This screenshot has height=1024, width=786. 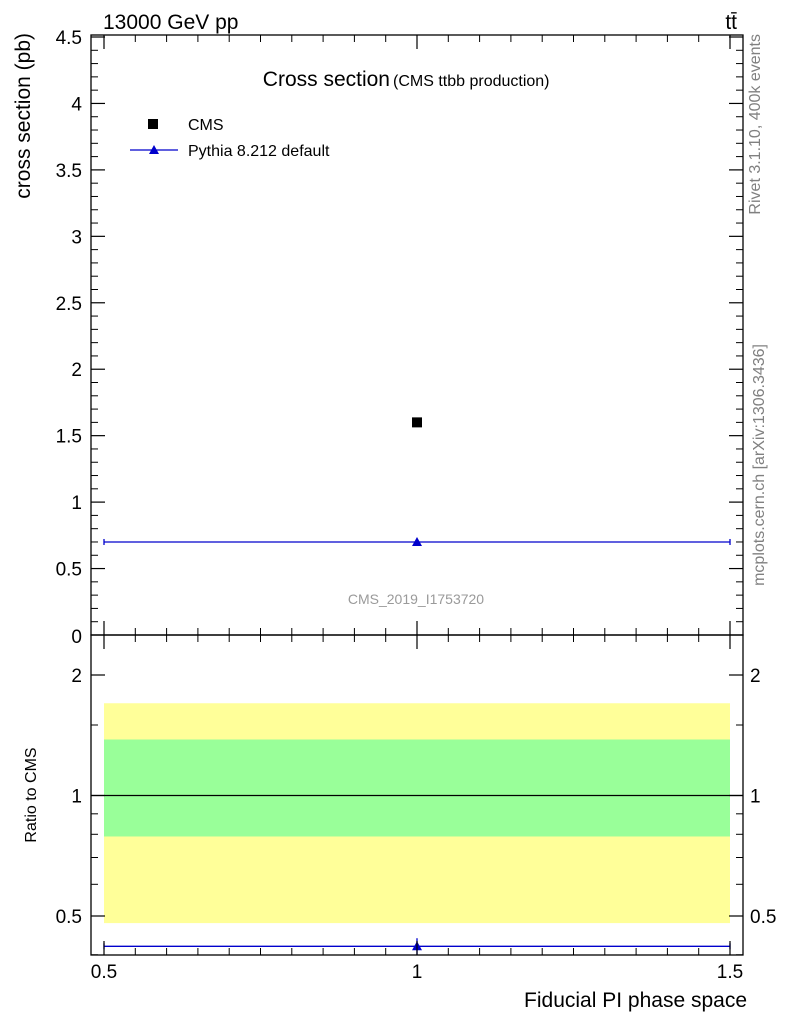 I want to click on ratio-y-tick-label: 0.5, so click(x=69, y=917).